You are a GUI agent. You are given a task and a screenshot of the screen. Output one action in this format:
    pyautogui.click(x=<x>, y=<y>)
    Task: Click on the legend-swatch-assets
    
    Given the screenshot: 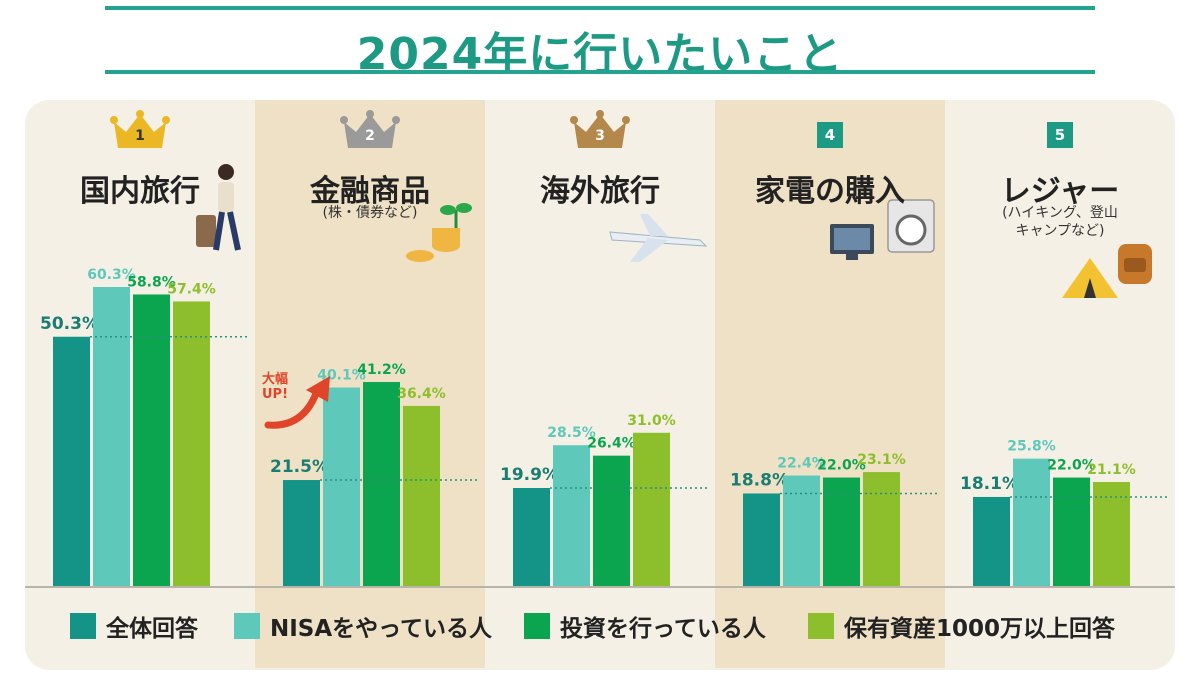 What is the action you would take?
    pyautogui.click(x=821, y=626)
    